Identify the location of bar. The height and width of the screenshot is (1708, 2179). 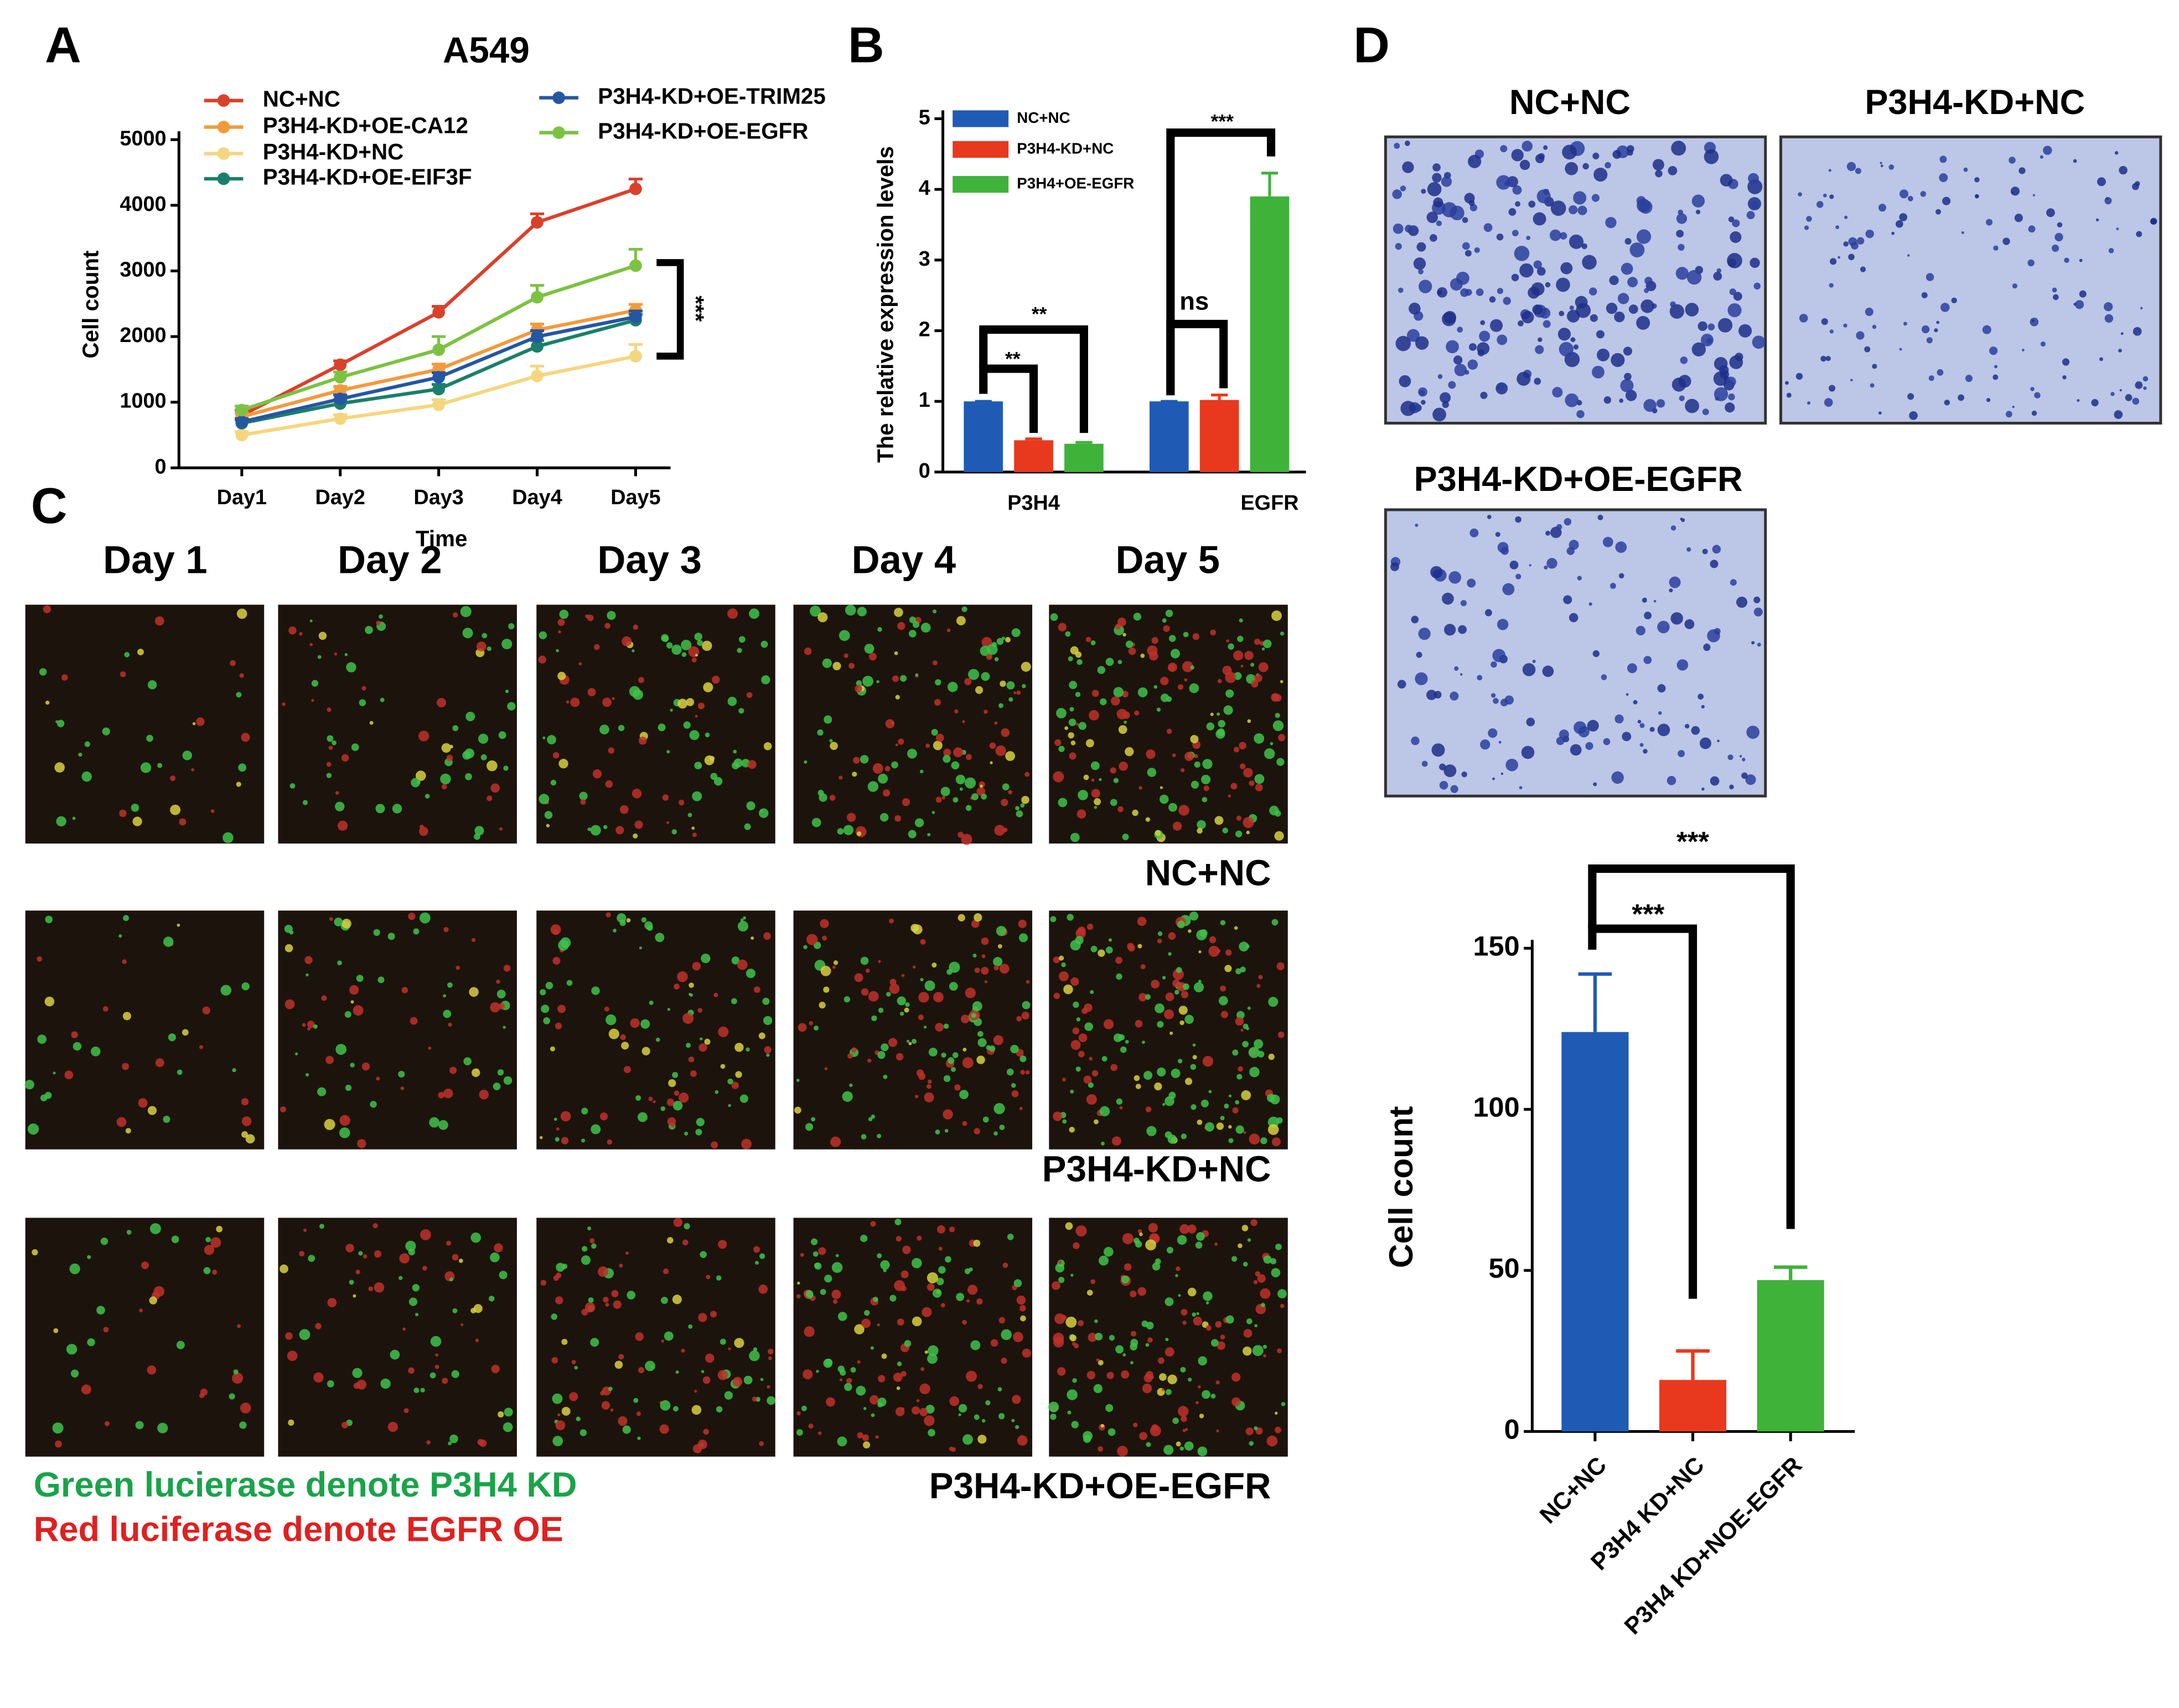
(1595, 1232).